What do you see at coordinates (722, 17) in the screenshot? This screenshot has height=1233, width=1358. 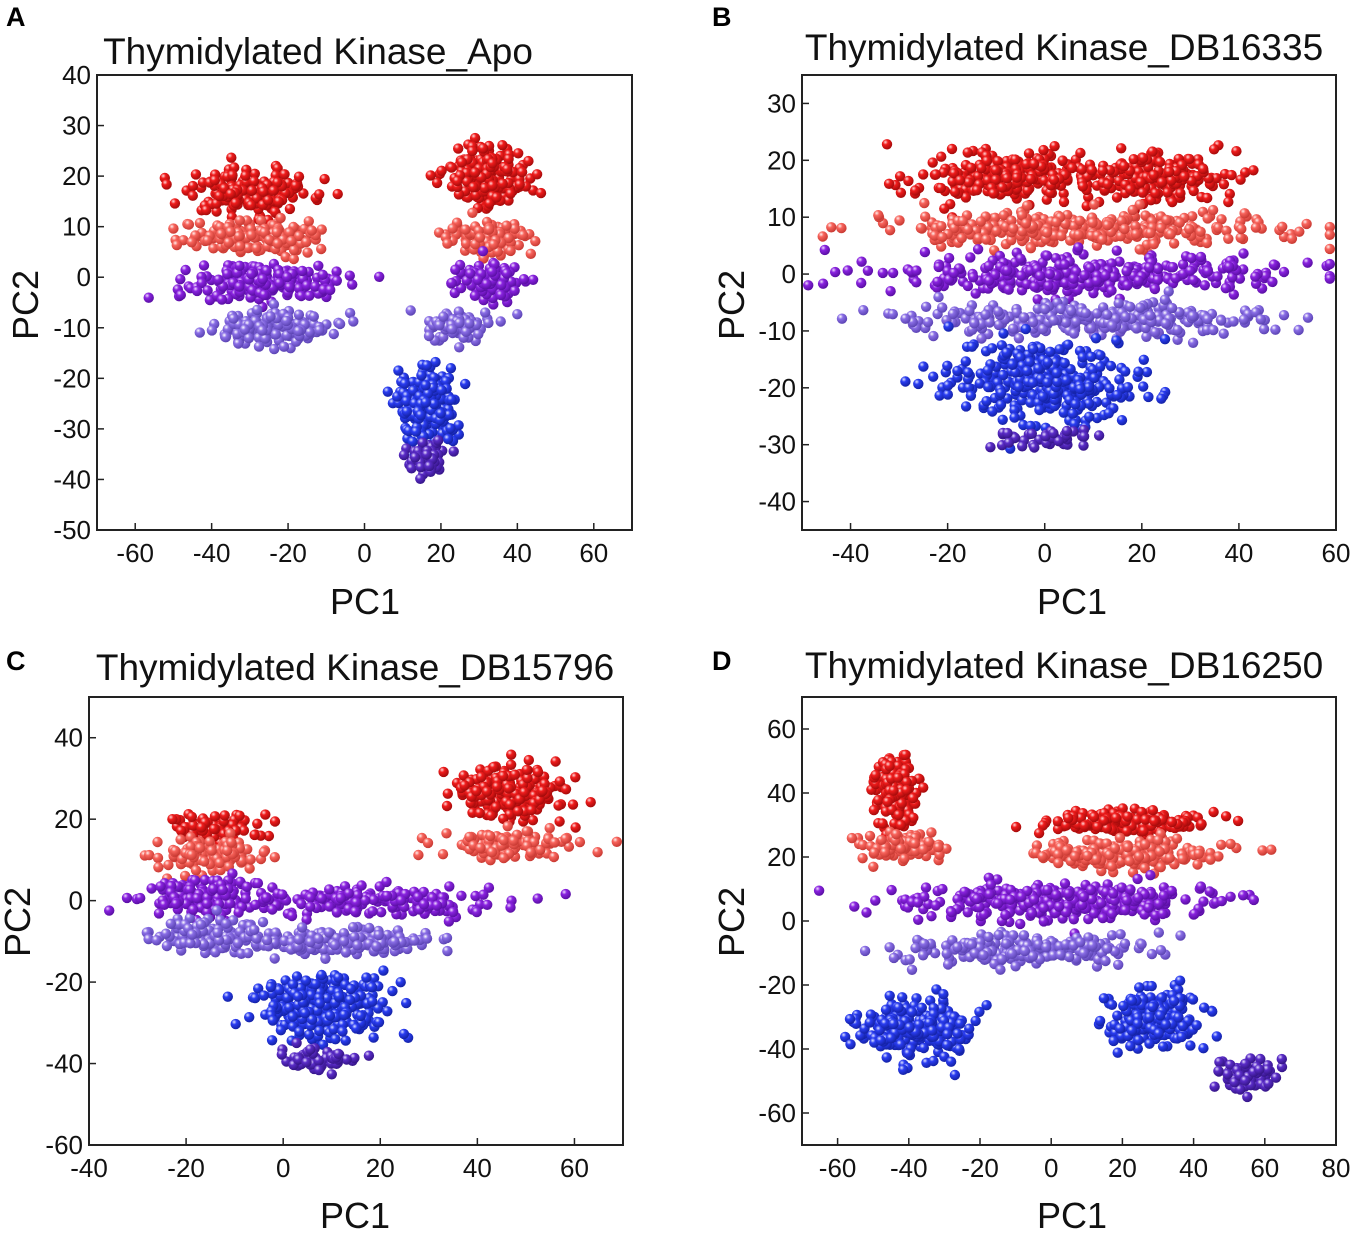 I see `panel-label: B` at bounding box center [722, 17].